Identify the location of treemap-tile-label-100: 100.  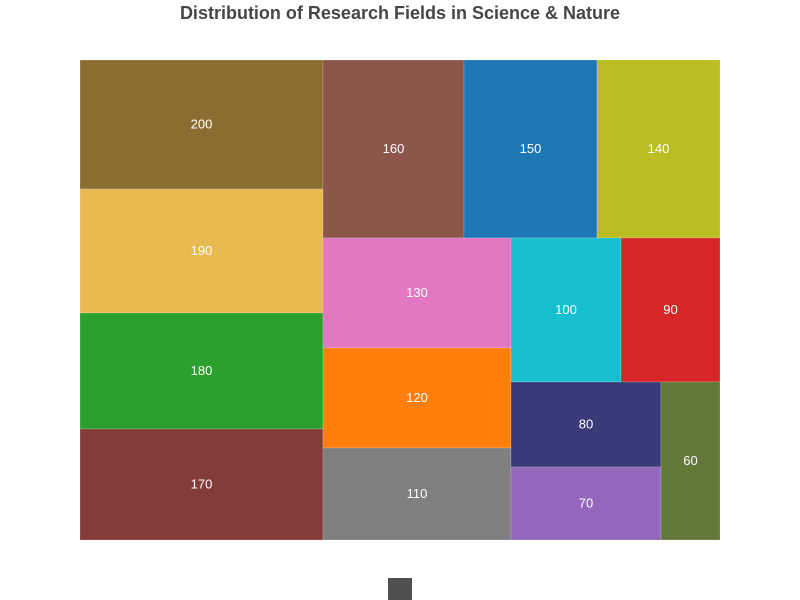
(566, 309).